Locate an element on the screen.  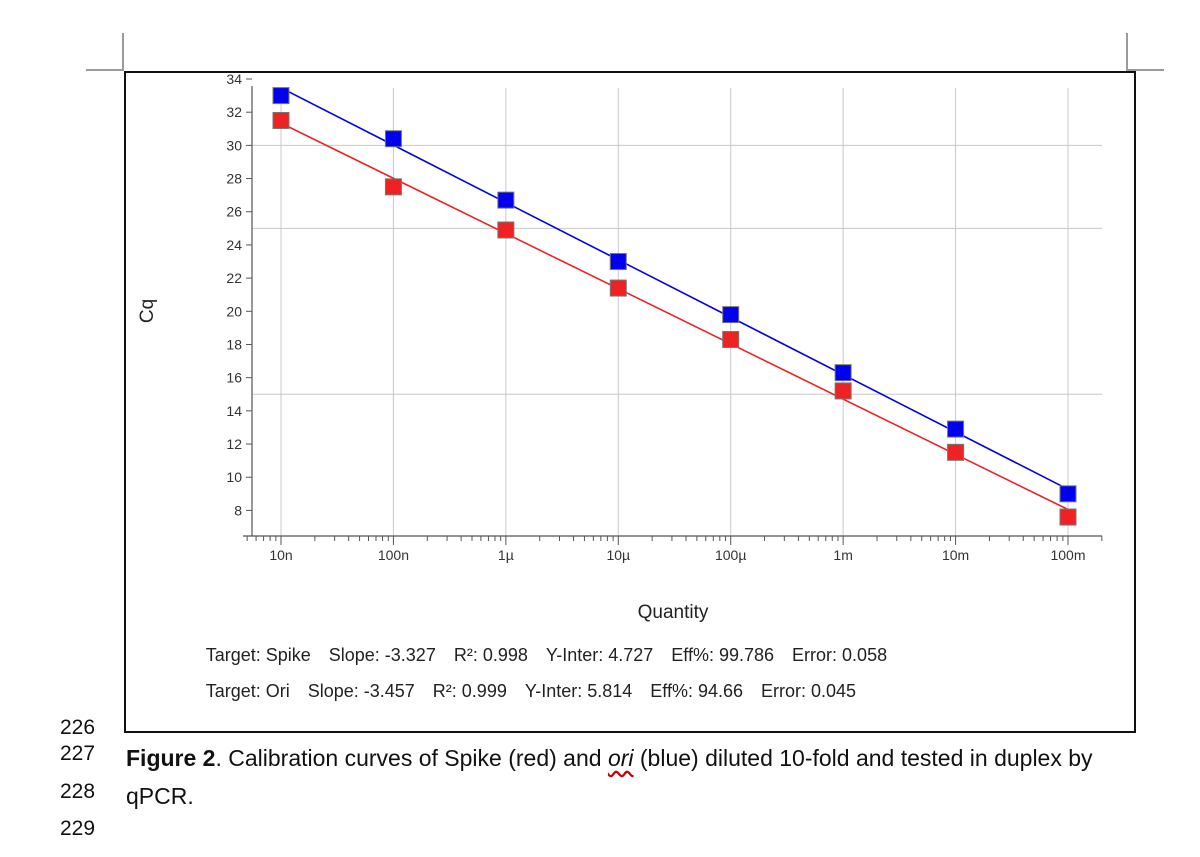
crop-mark-right-horizontal is located at coordinates (1145, 70).